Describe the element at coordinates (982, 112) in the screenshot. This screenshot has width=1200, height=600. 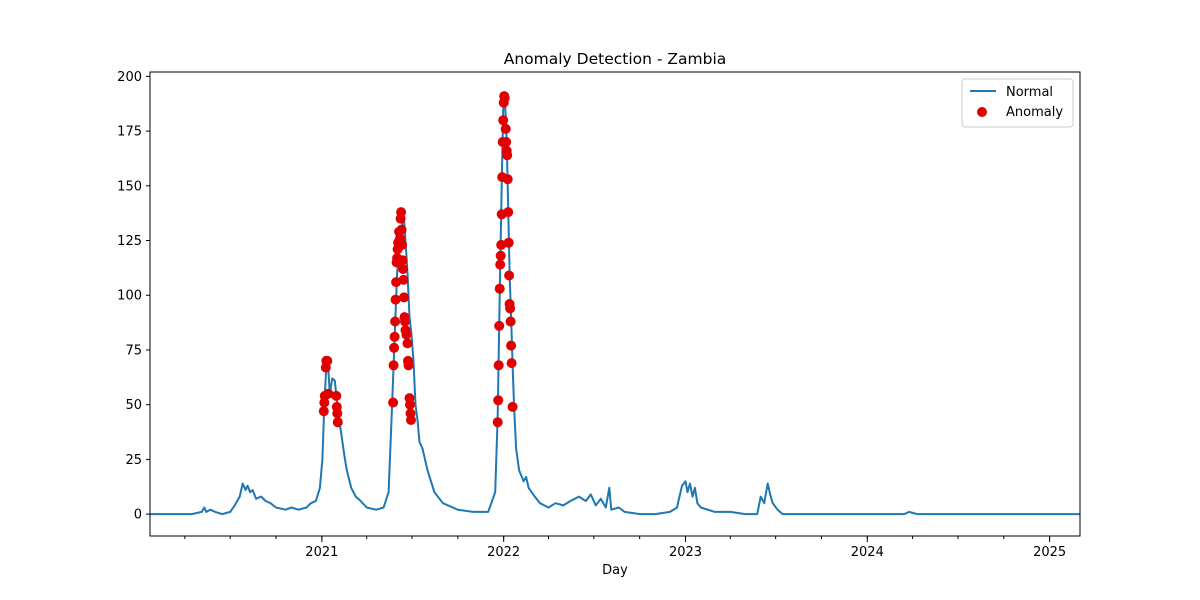
I see `legend-dot-marker` at that location.